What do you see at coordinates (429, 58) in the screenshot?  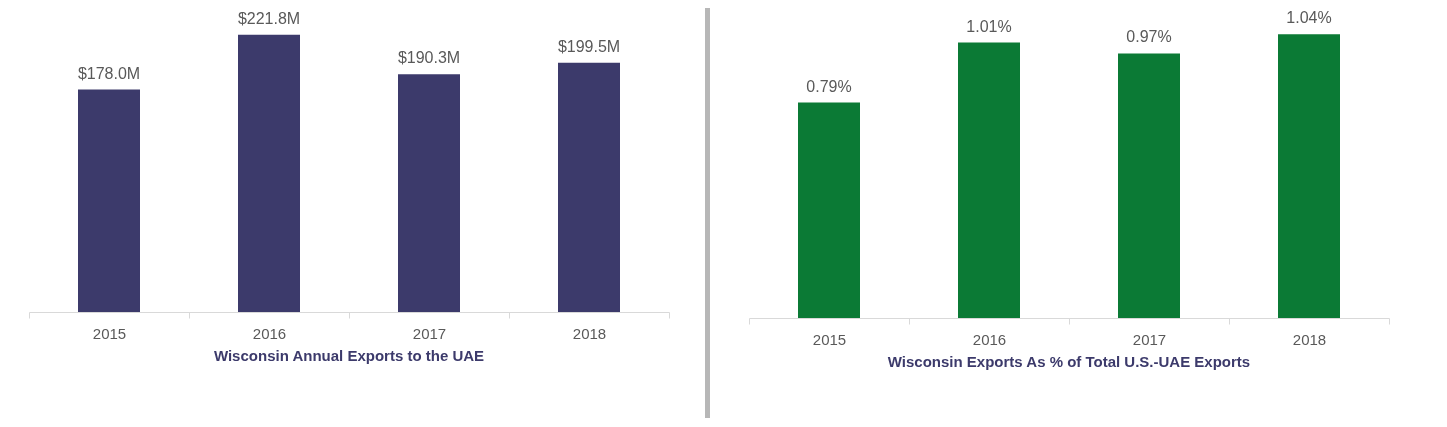 I see `data-label: $190.3M` at bounding box center [429, 58].